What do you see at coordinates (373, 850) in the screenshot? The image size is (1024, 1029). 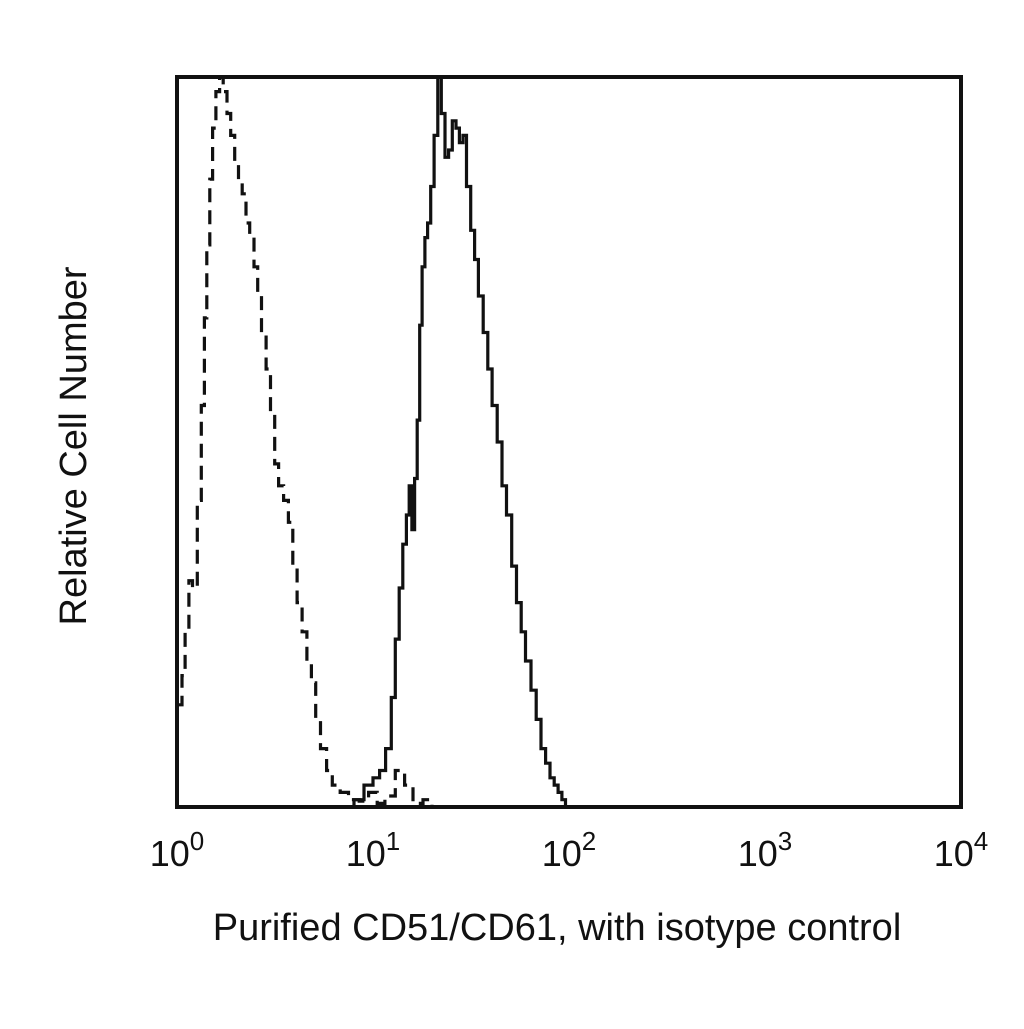 I see `x-tick-label: 10¹` at bounding box center [373, 850].